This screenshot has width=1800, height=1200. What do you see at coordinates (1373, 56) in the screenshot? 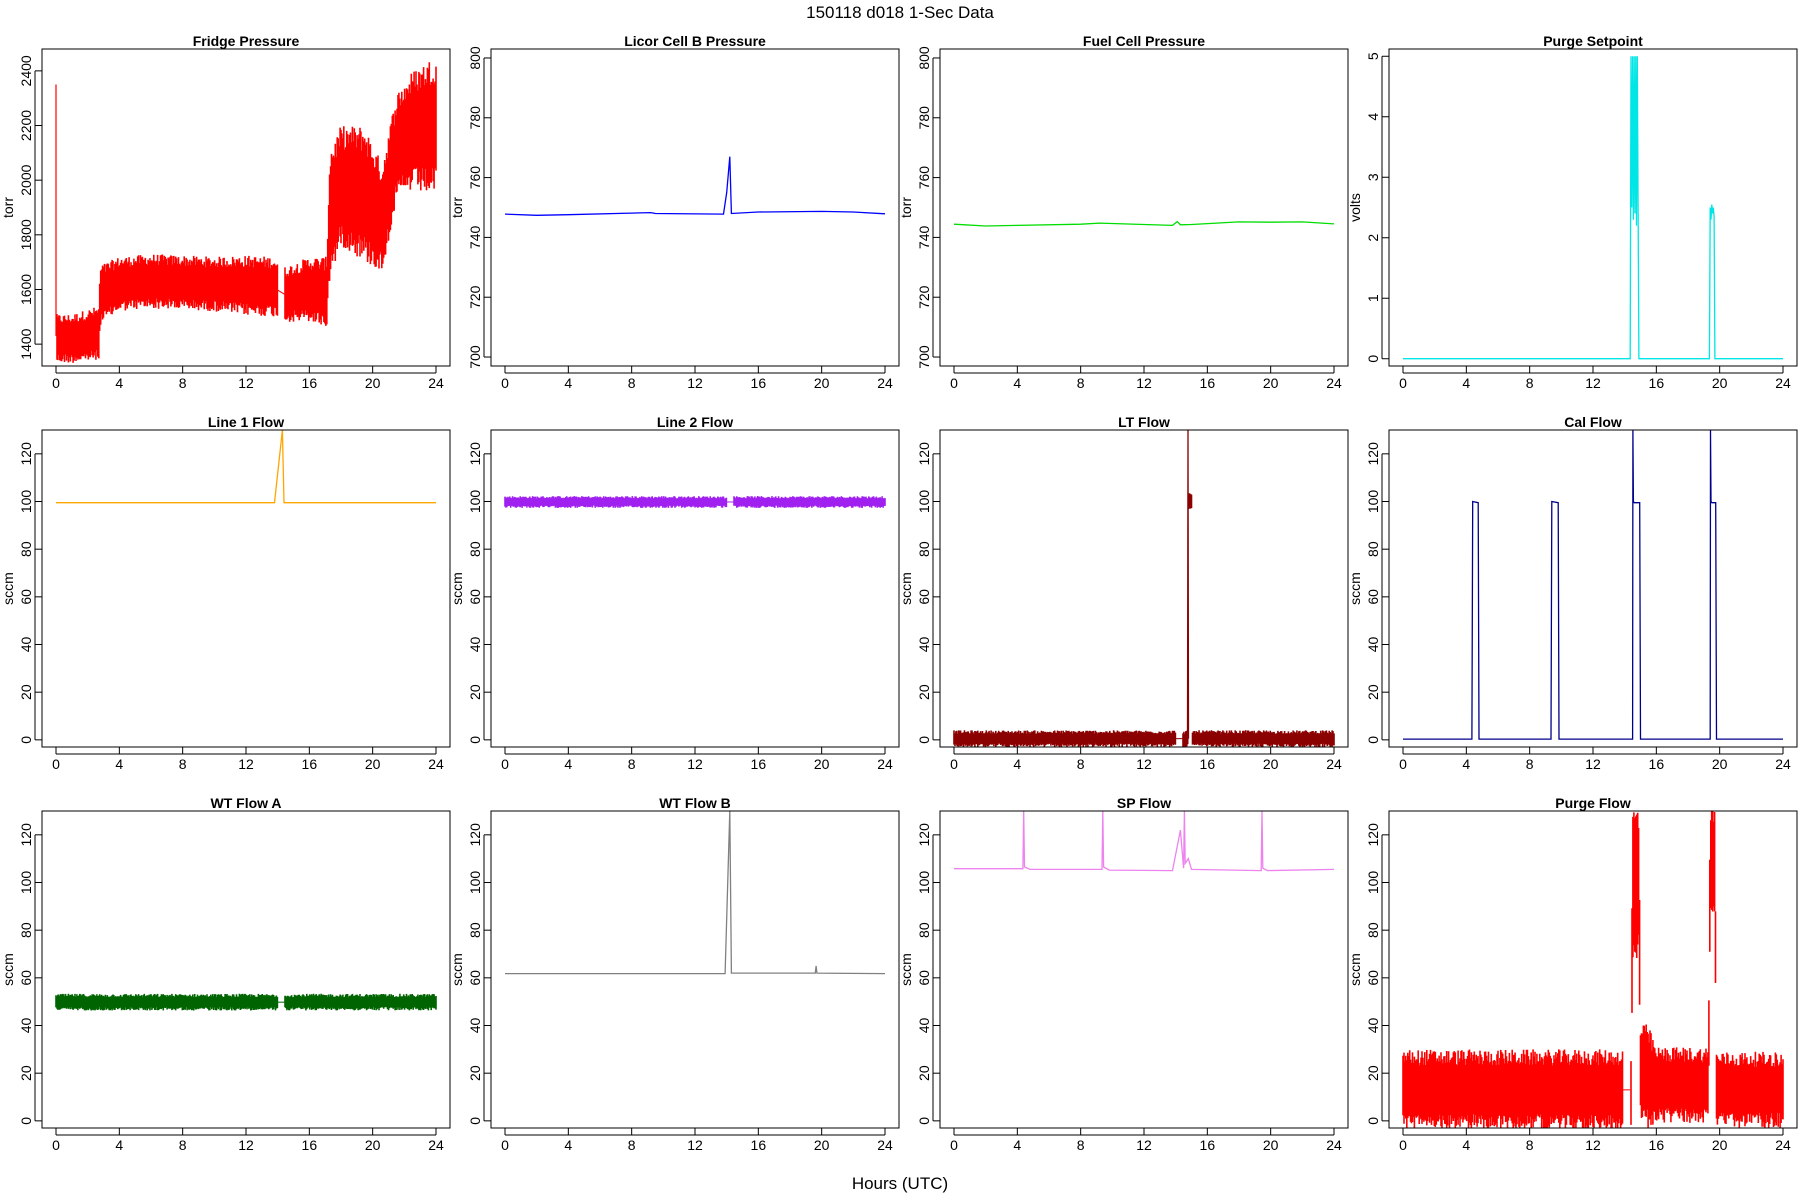
I see `y-tick-label: 5` at bounding box center [1373, 56].